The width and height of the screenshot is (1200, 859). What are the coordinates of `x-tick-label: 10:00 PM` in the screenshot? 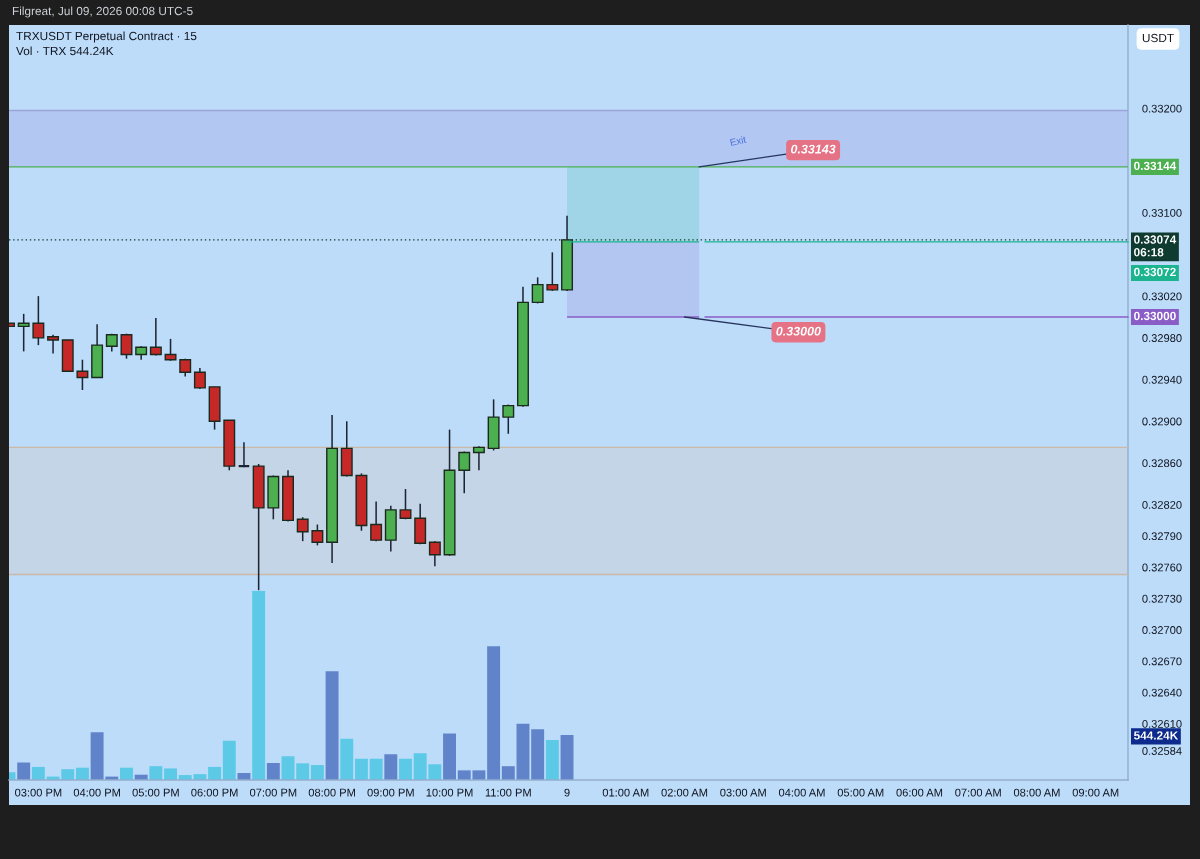 It's located at (449, 792).